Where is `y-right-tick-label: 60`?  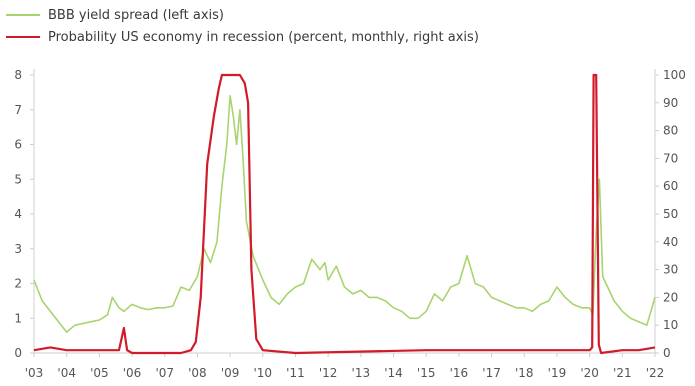
y-right-tick-label: 60 is located at coordinates (670, 186).